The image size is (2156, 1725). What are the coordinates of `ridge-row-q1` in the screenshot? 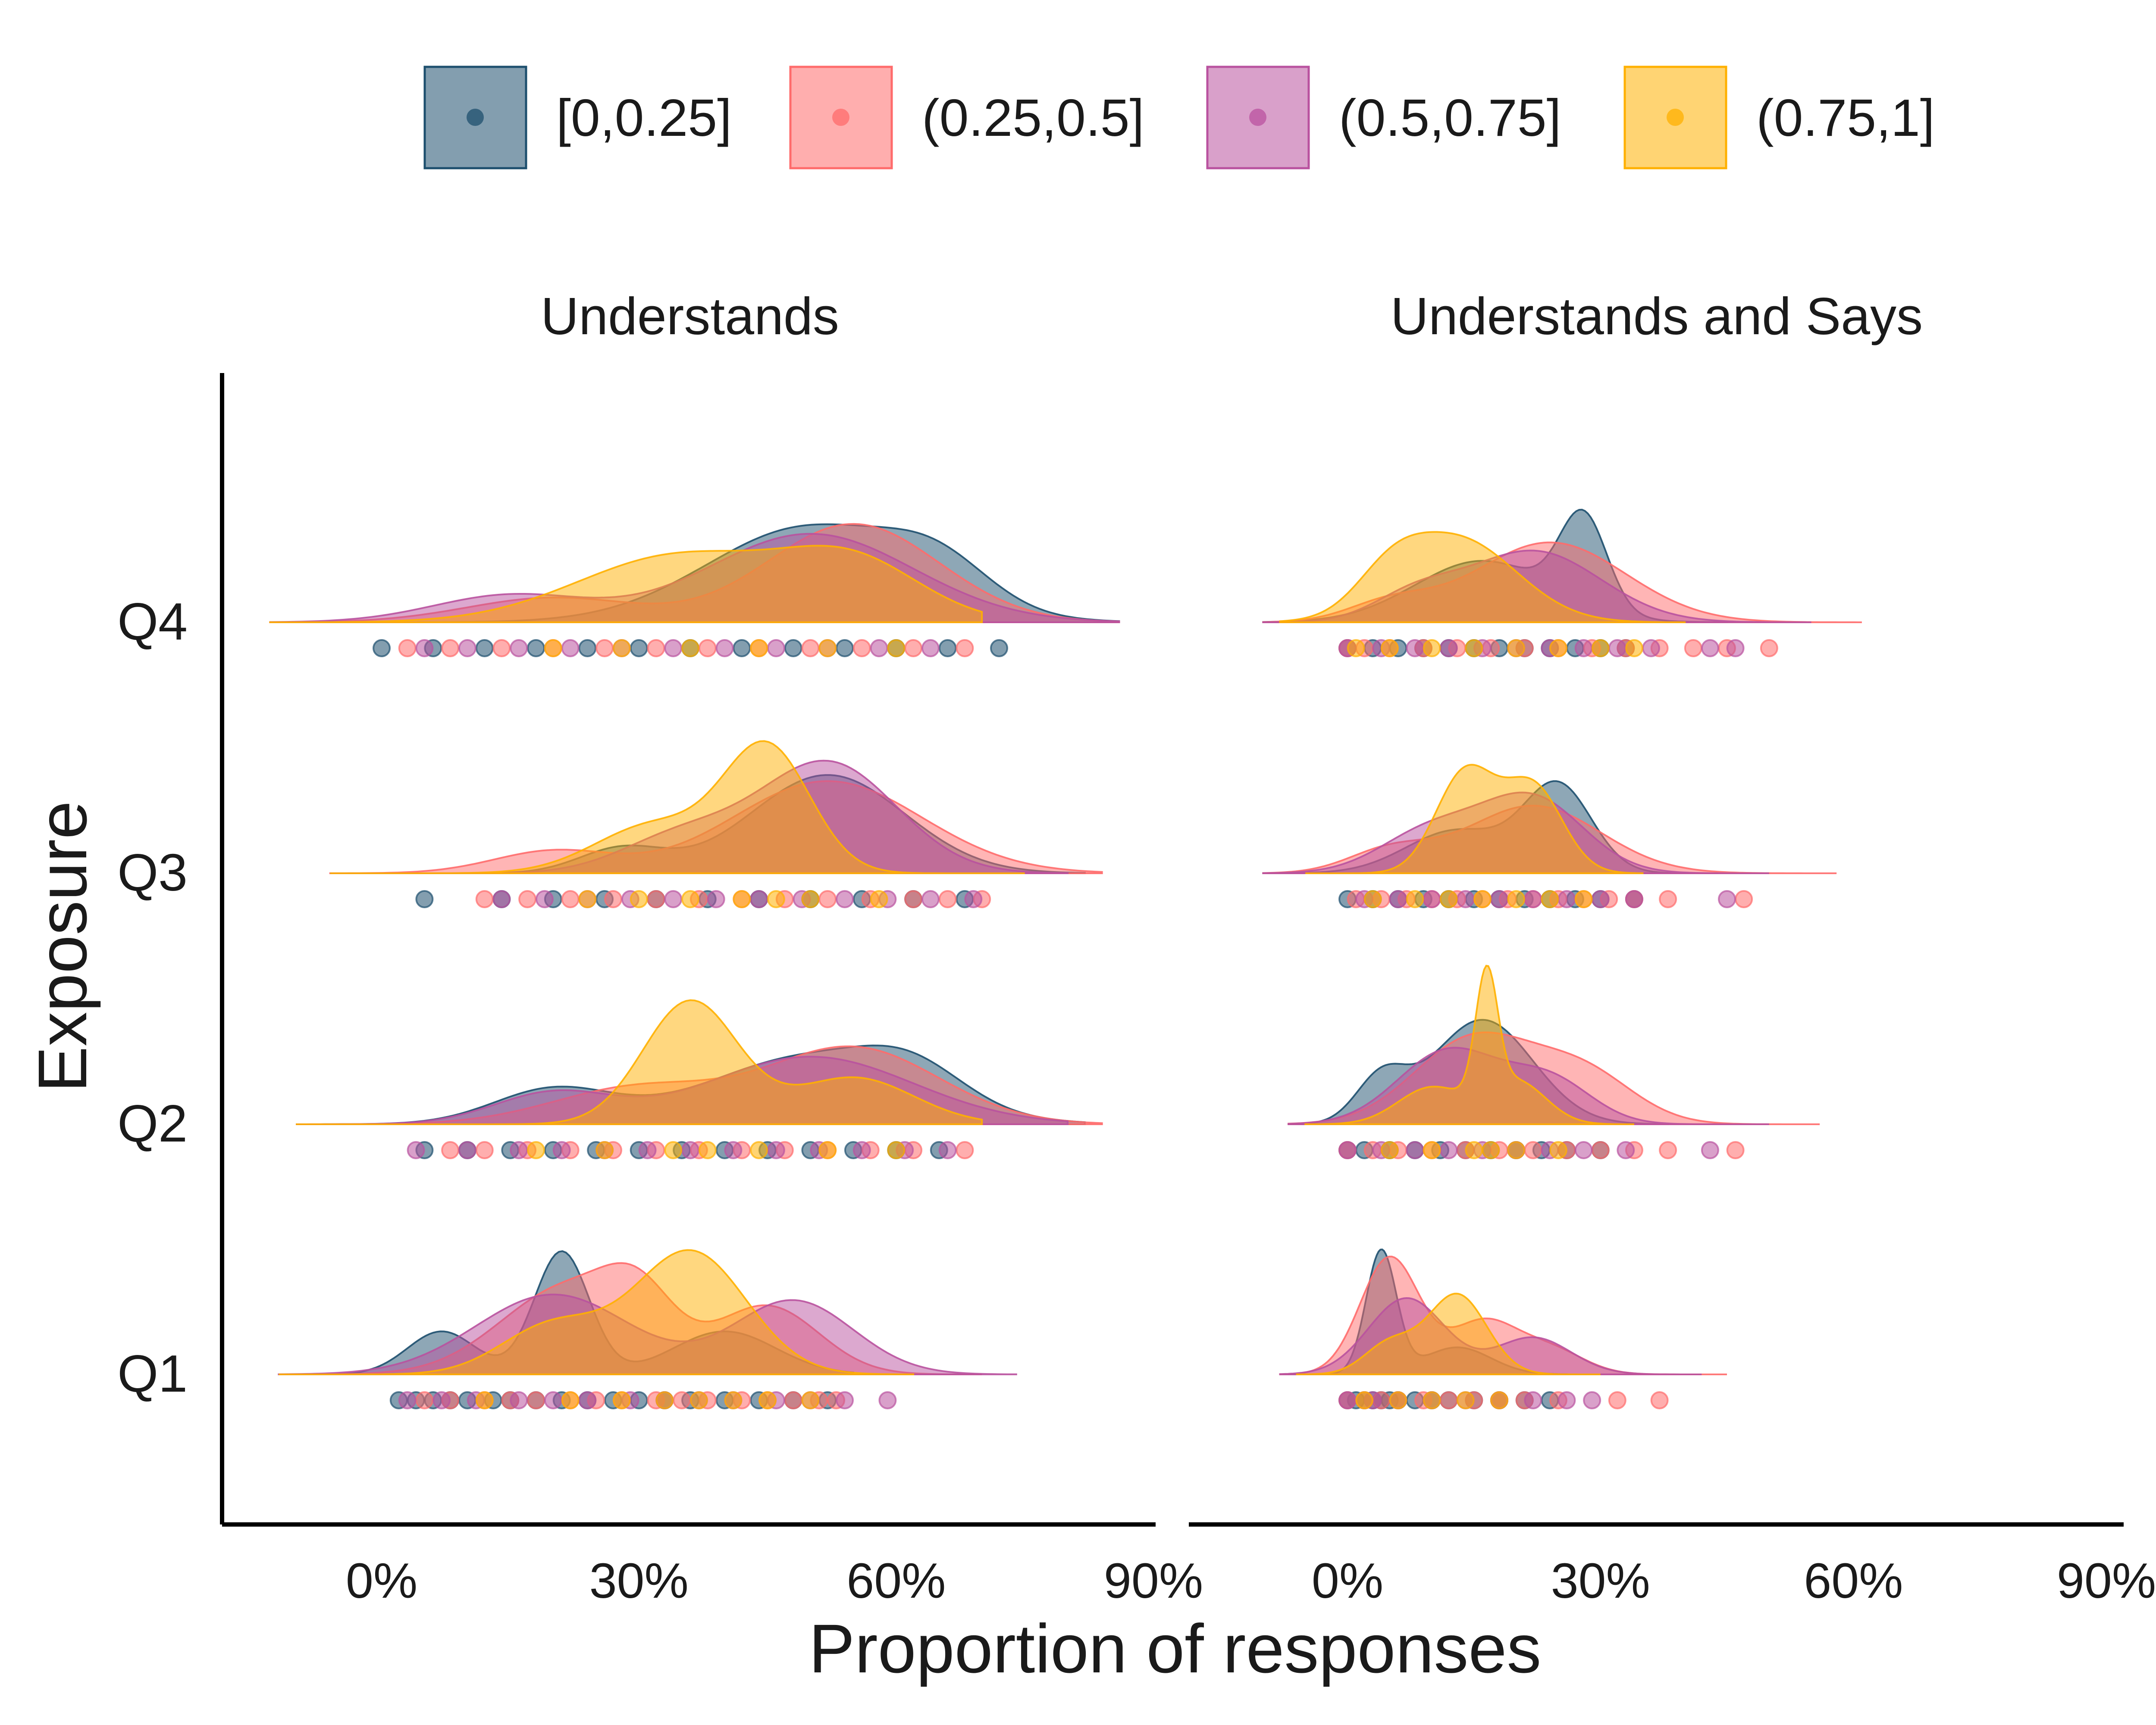 It's located at (1503, 1328).